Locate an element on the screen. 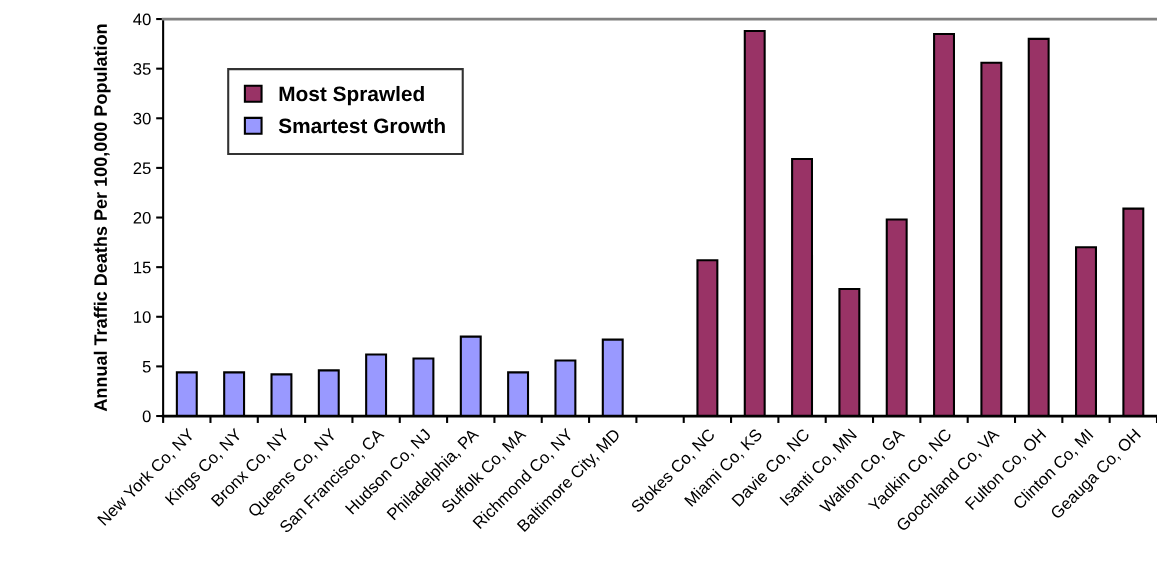 Image resolution: width=1157 pixels, height=577 pixels. y-tick-label: 40 is located at coordinates (142, 19).